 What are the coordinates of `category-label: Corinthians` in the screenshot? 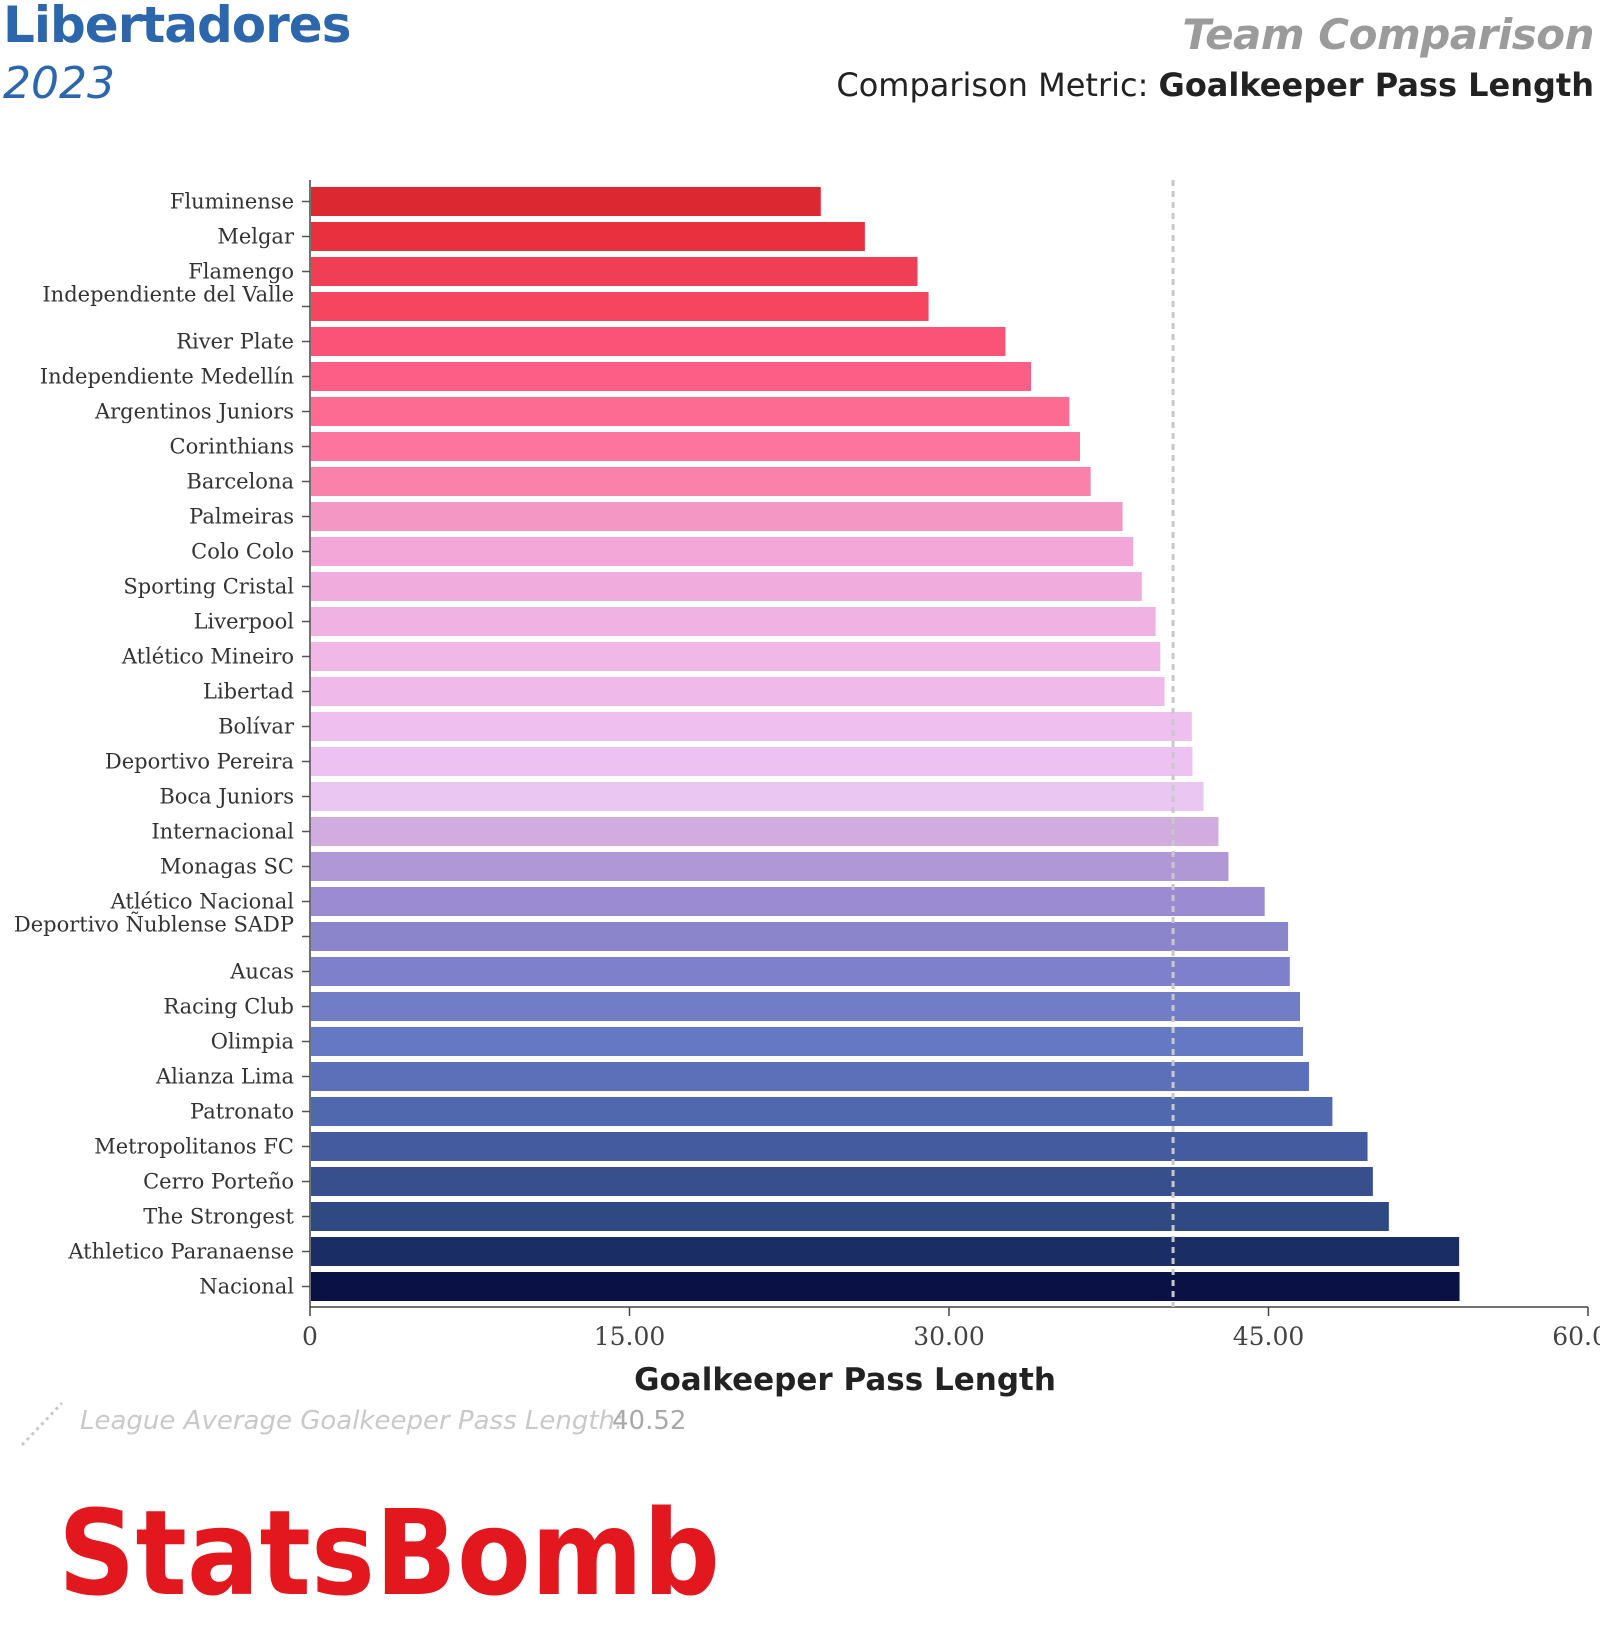 It's located at (232, 447).